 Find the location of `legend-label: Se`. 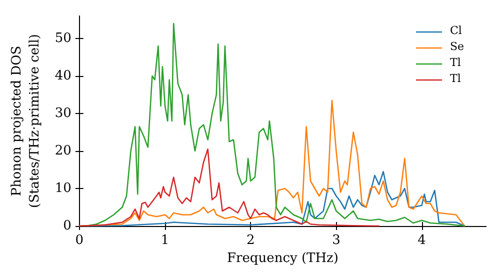

legend-label: Se is located at coordinates (457, 46).